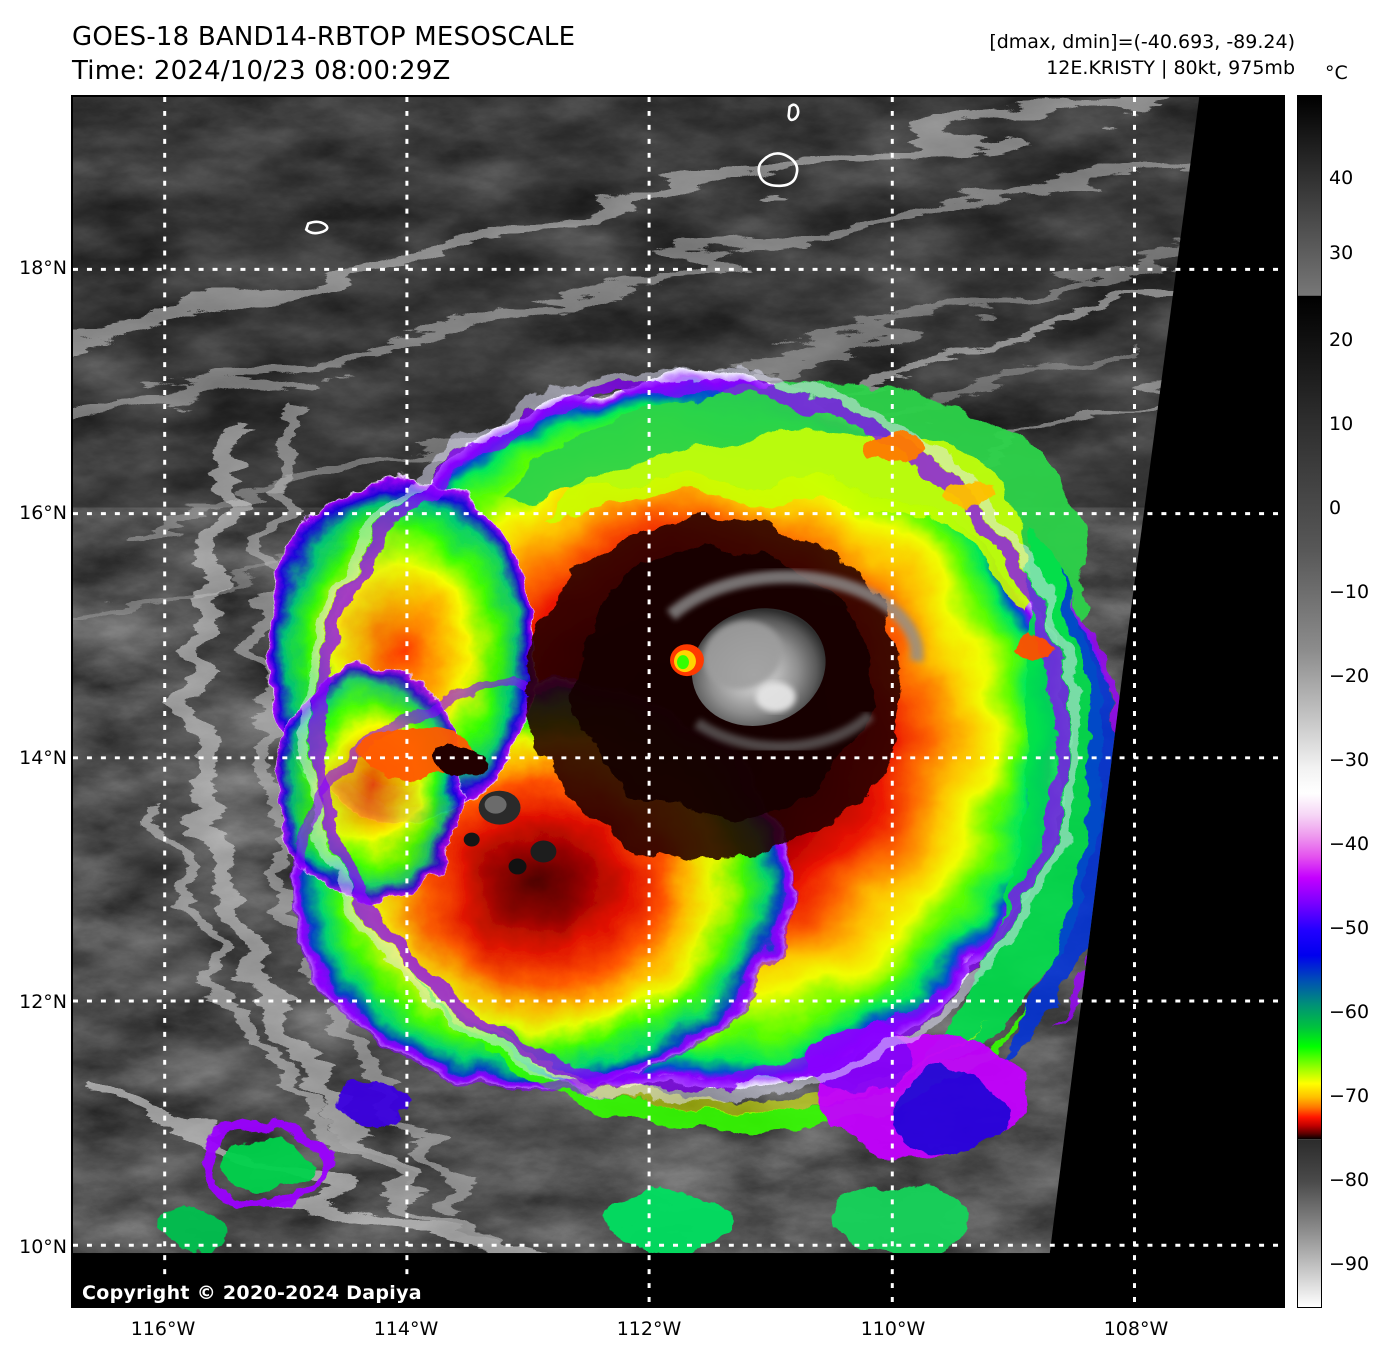 The width and height of the screenshot is (1390, 1359). What do you see at coordinates (818, 1140) in the screenshot?
I see `southeast-cold-edge` at bounding box center [818, 1140].